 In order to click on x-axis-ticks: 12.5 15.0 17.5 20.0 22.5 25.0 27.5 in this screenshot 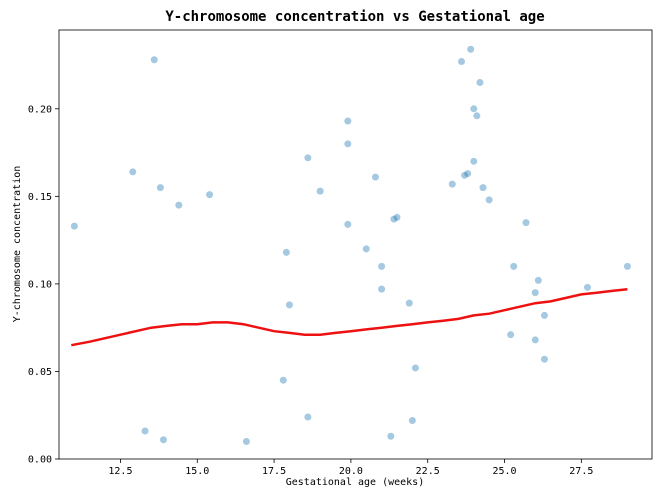, I will do `click(350, 468)`.